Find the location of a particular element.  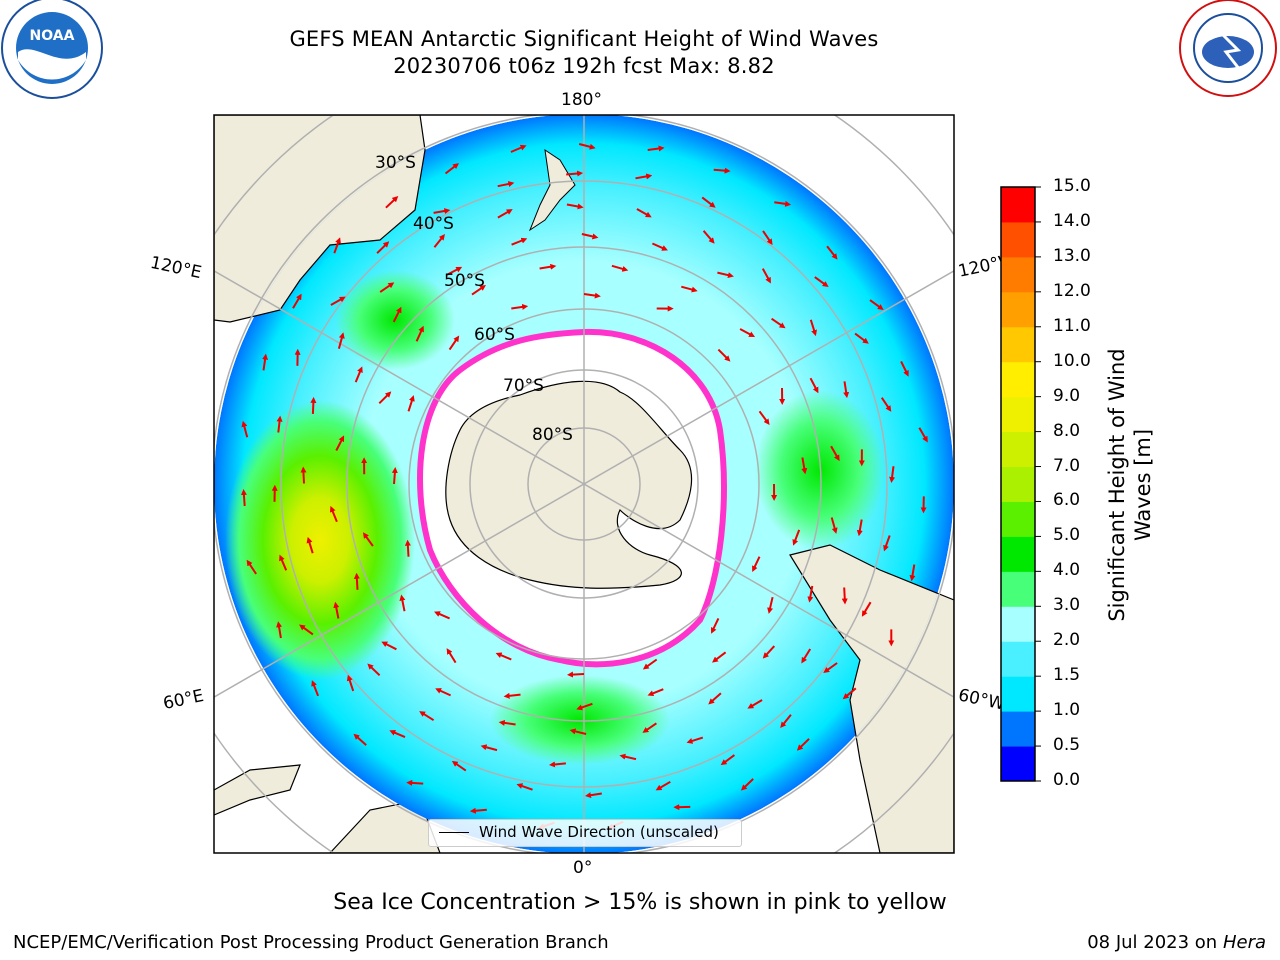

colorbar-tick-label: 1.0 is located at coordinates (1067, 710).